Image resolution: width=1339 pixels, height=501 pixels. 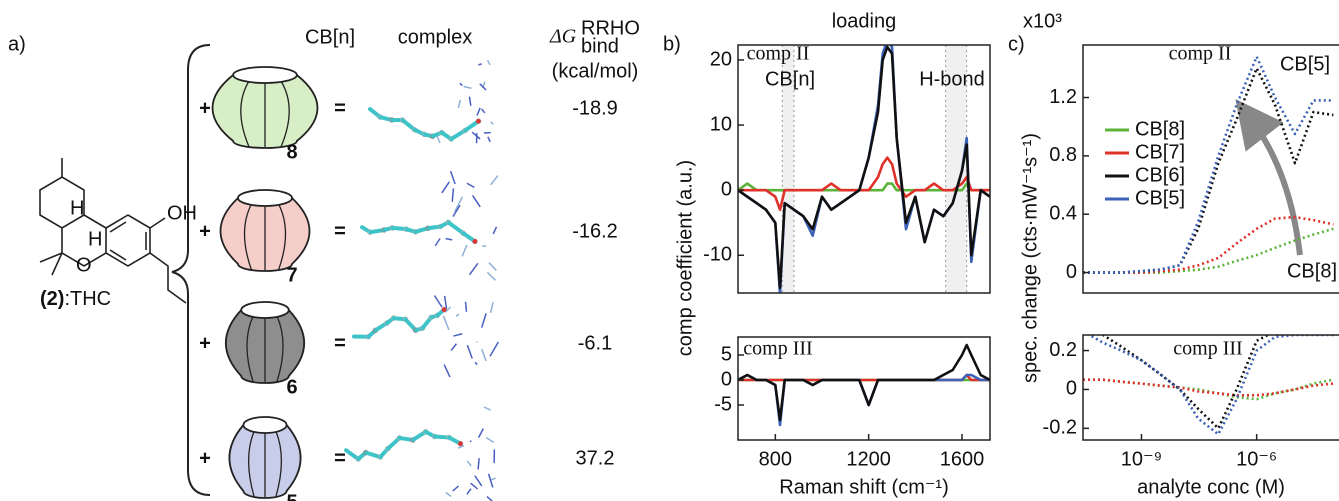 What do you see at coordinates (721, 59) in the screenshot?
I see `y-tick-label: 20` at bounding box center [721, 59].